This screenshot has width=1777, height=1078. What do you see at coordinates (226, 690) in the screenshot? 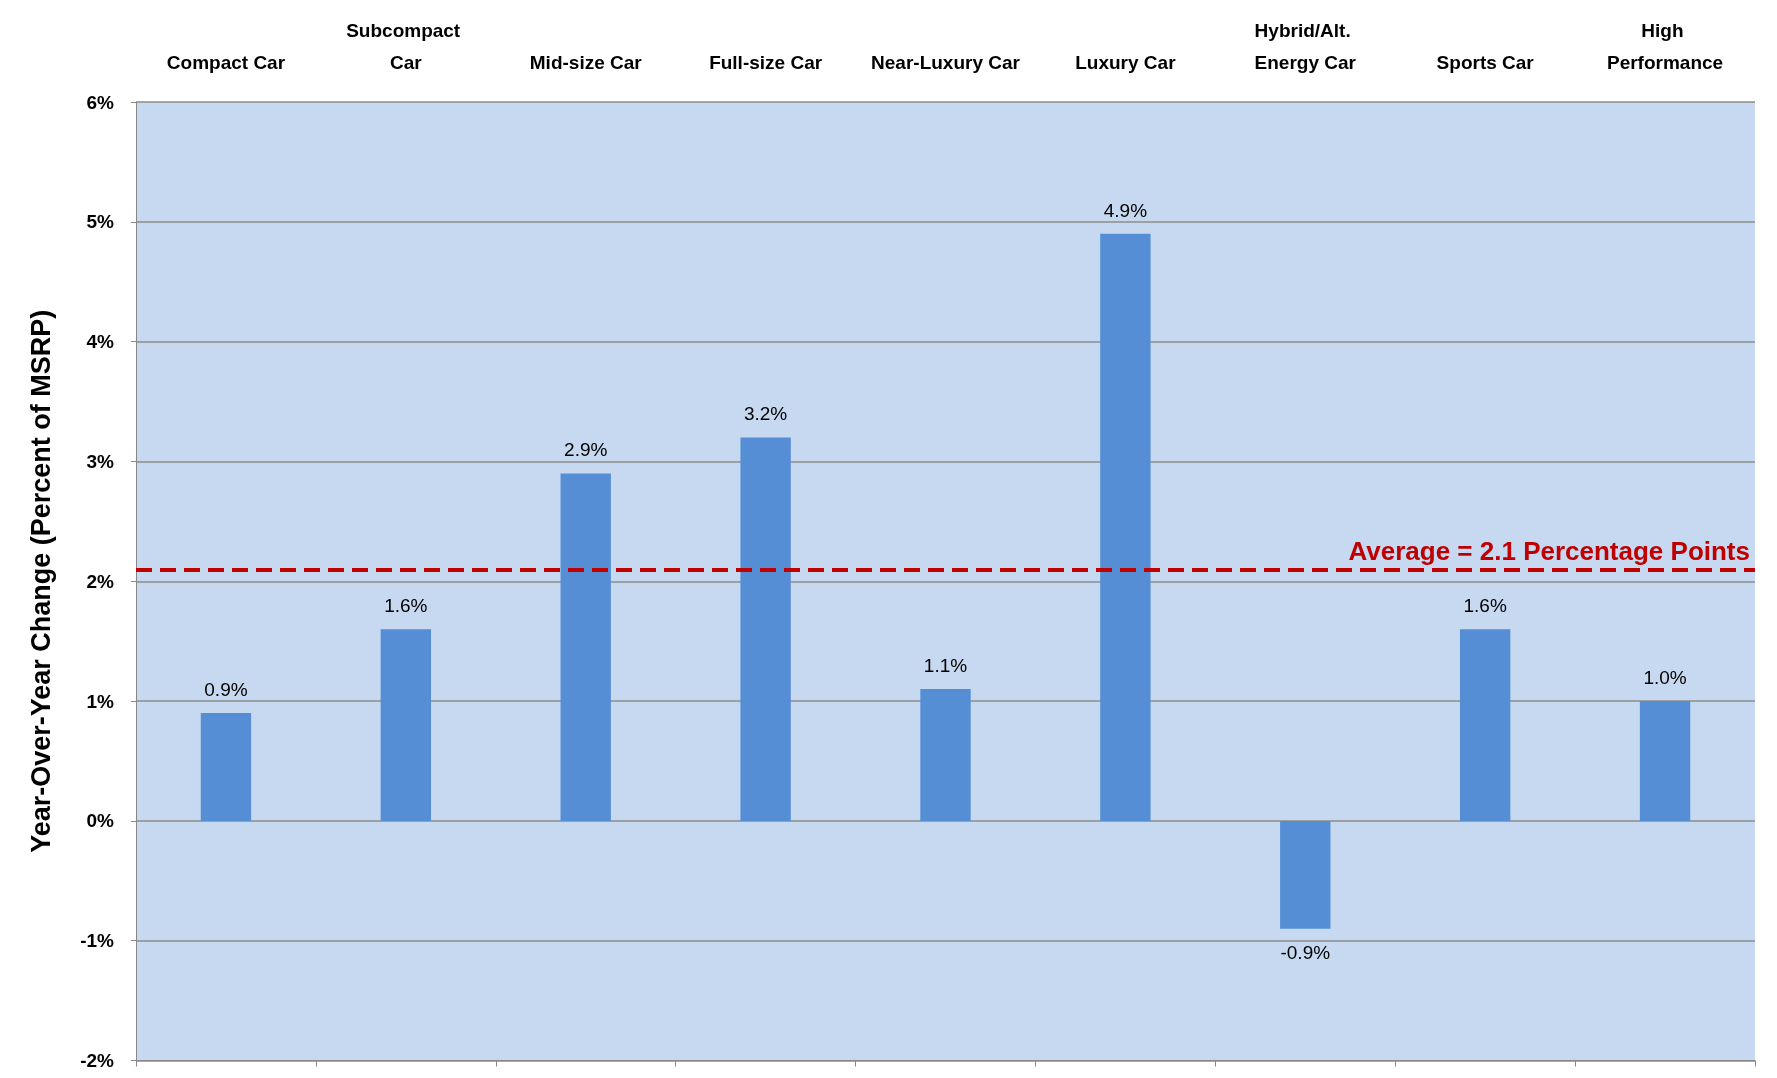
I see `data-label: 0.9%` at bounding box center [226, 690].